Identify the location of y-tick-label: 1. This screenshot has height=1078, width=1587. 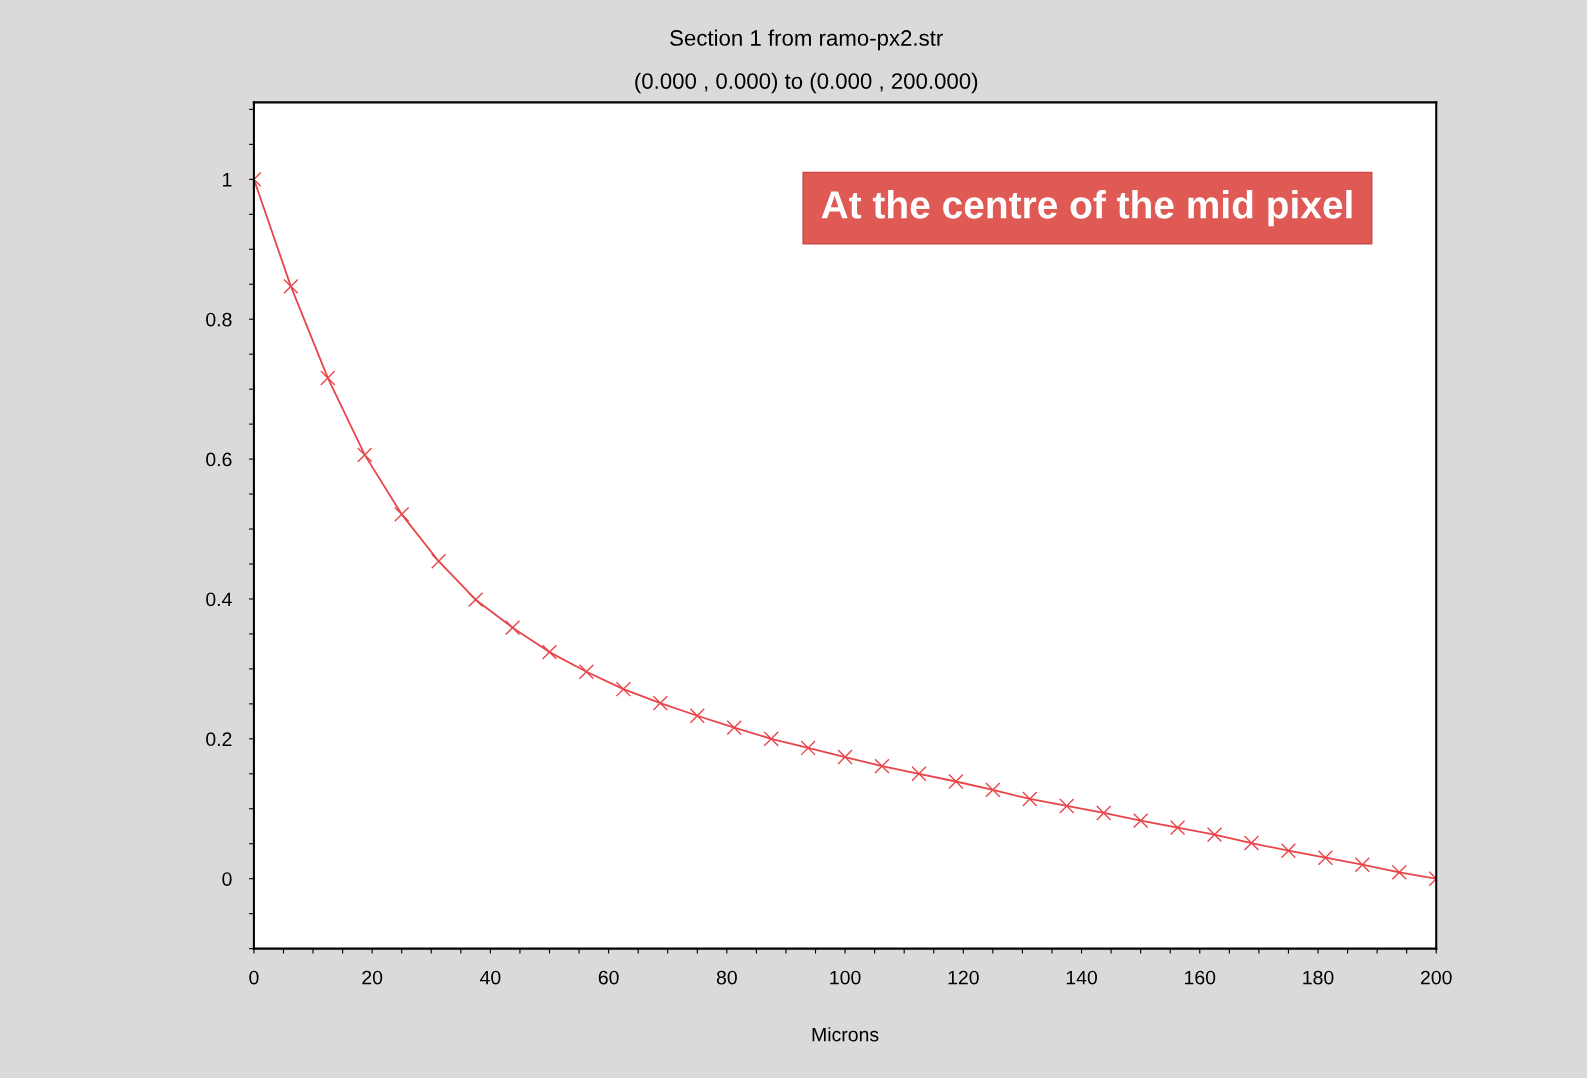
(227, 180).